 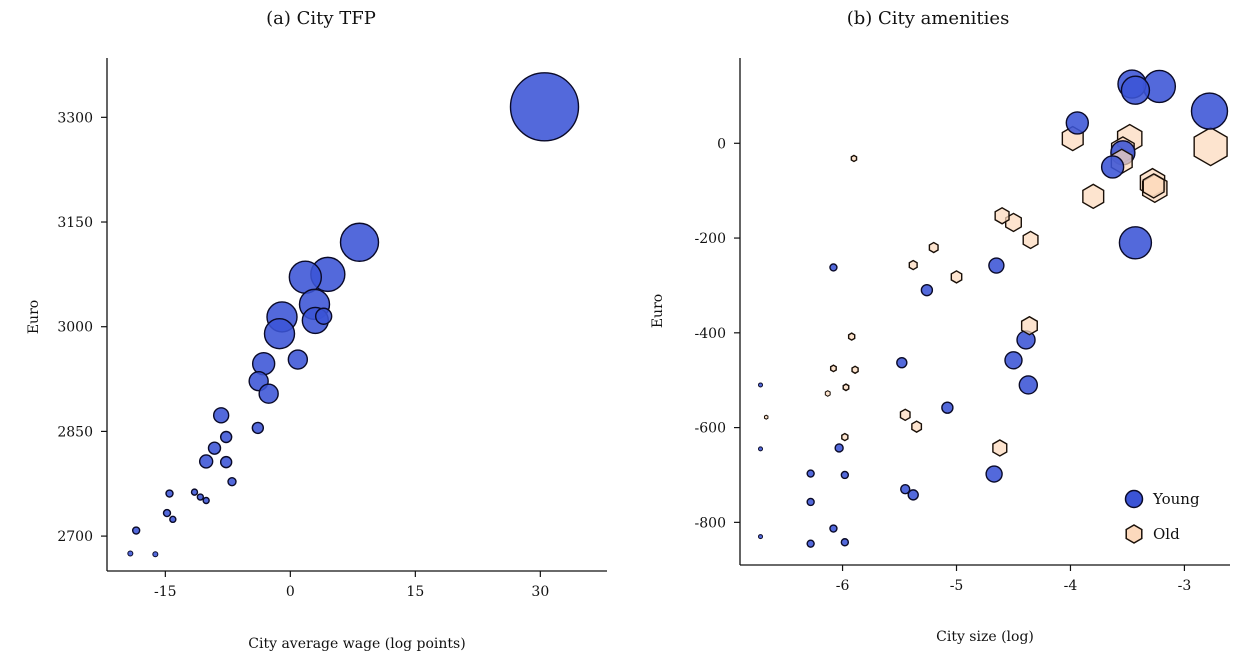 What do you see at coordinates (1134, 499) in the screenshot?
I see `legend-young-marker` at bounding box center [1134, 499].